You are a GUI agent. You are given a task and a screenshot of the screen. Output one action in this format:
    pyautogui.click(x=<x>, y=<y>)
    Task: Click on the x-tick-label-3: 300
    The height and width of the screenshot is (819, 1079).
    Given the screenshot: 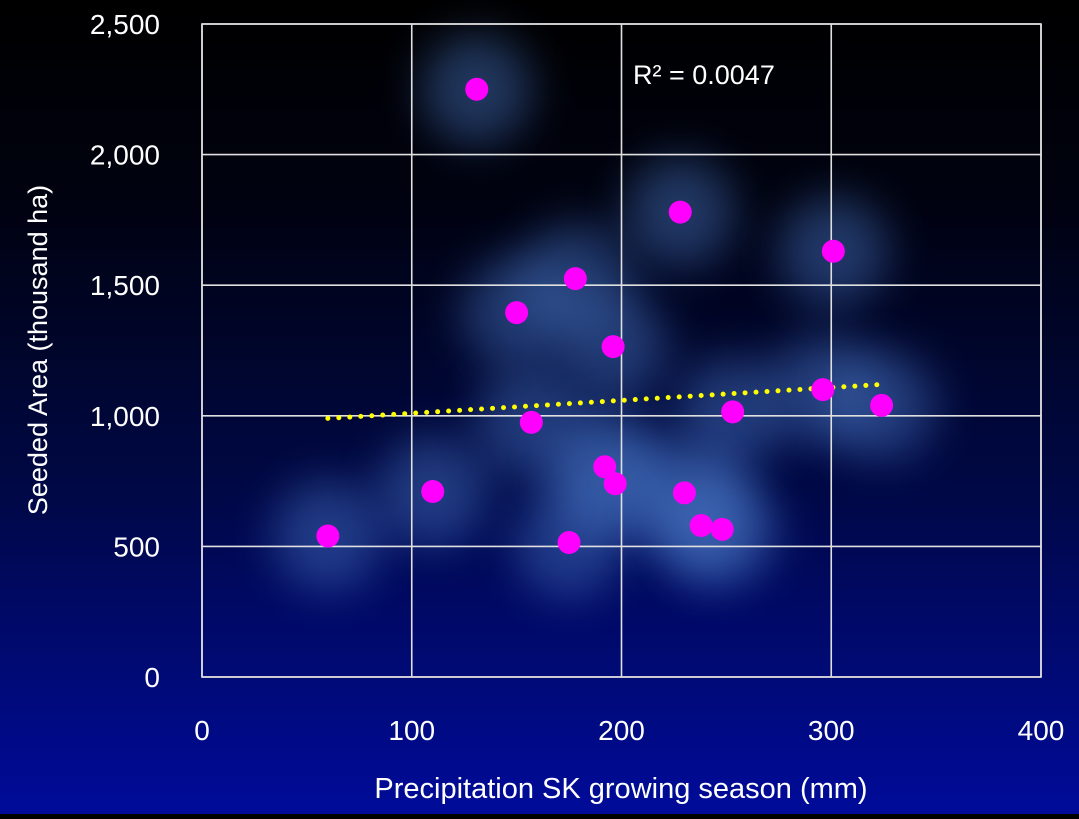 What is the action you would take?
    pyautogui.click(x=831, y=730)
    